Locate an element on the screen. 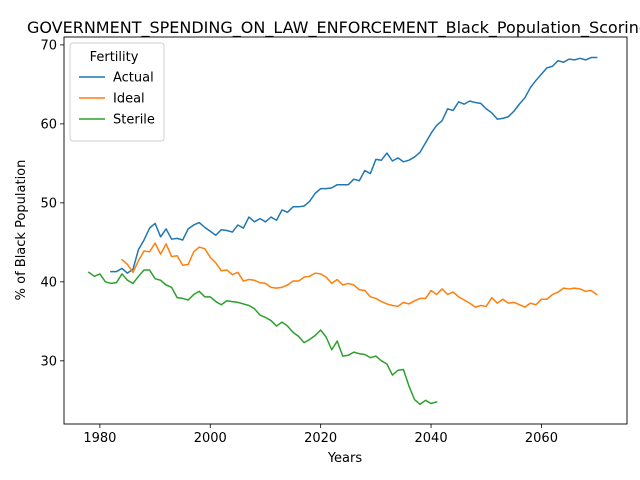 This screenshot has width=640, height=480. y-tick-label: 70 is located at coordinates (48, 45).